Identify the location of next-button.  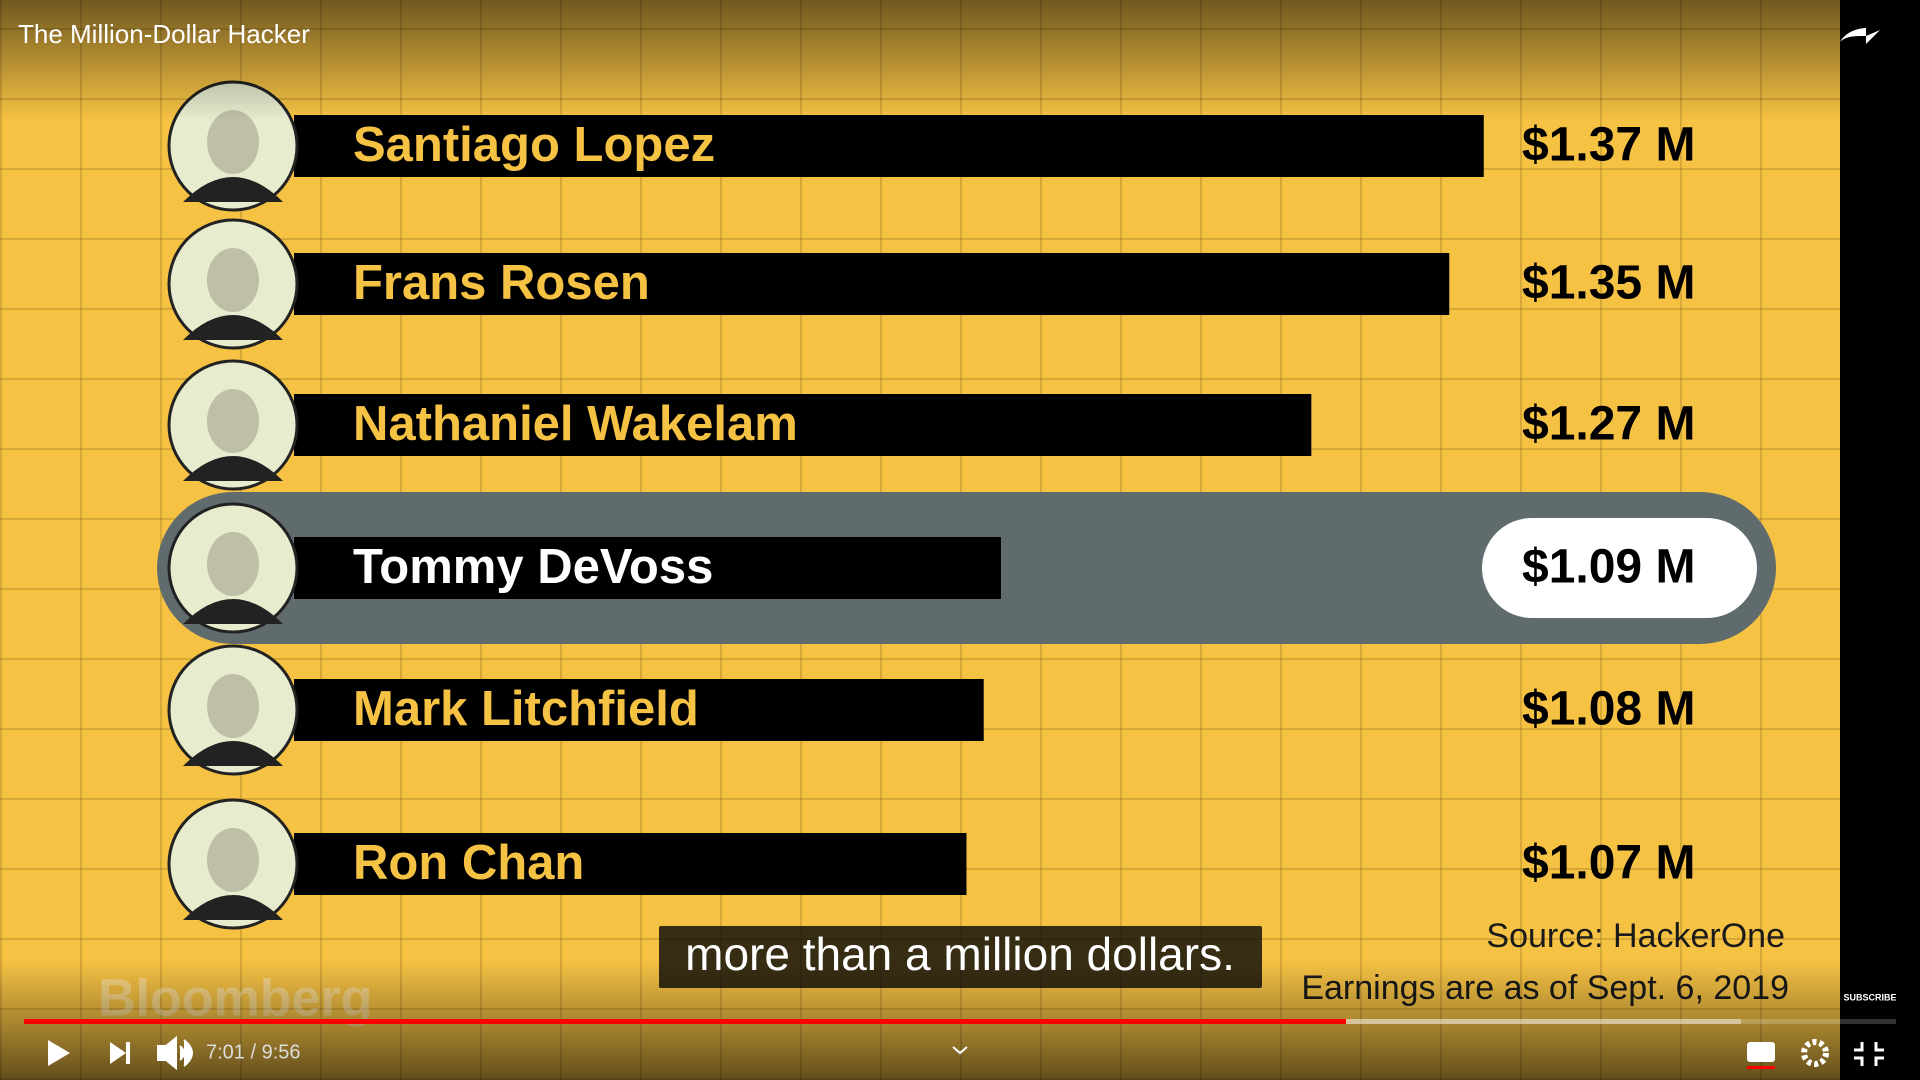
(120, 1053).